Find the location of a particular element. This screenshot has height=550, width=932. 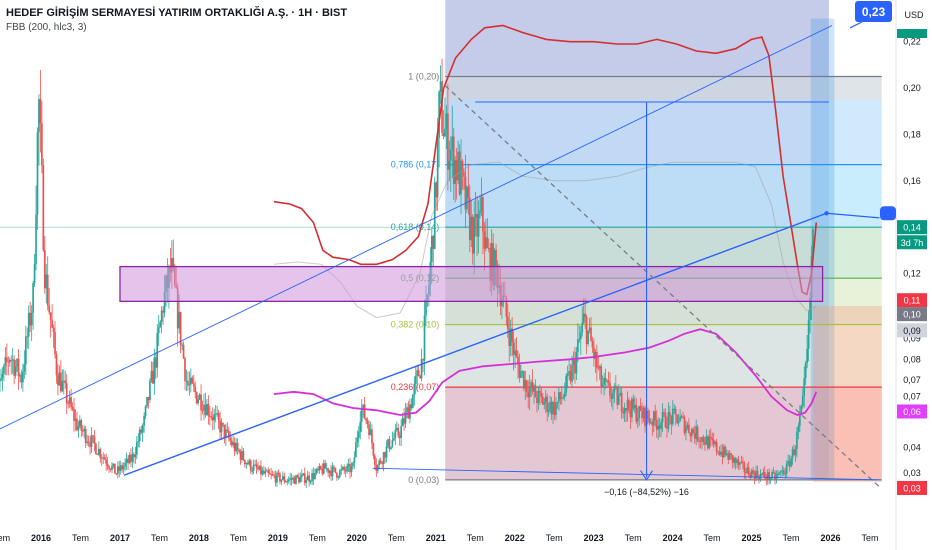

price-tag-label: 0,03 is located at coordinates (912, 488).